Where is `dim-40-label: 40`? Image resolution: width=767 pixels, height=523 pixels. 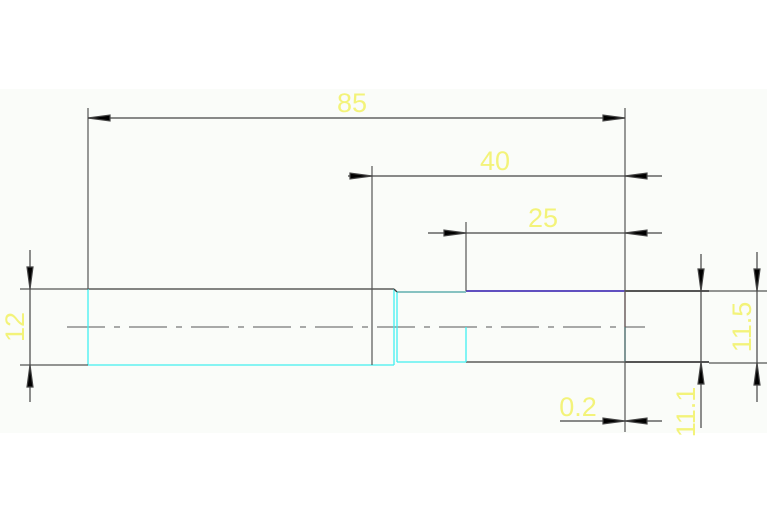
dim-40-label: 40 is located at coordinates (495, 161).